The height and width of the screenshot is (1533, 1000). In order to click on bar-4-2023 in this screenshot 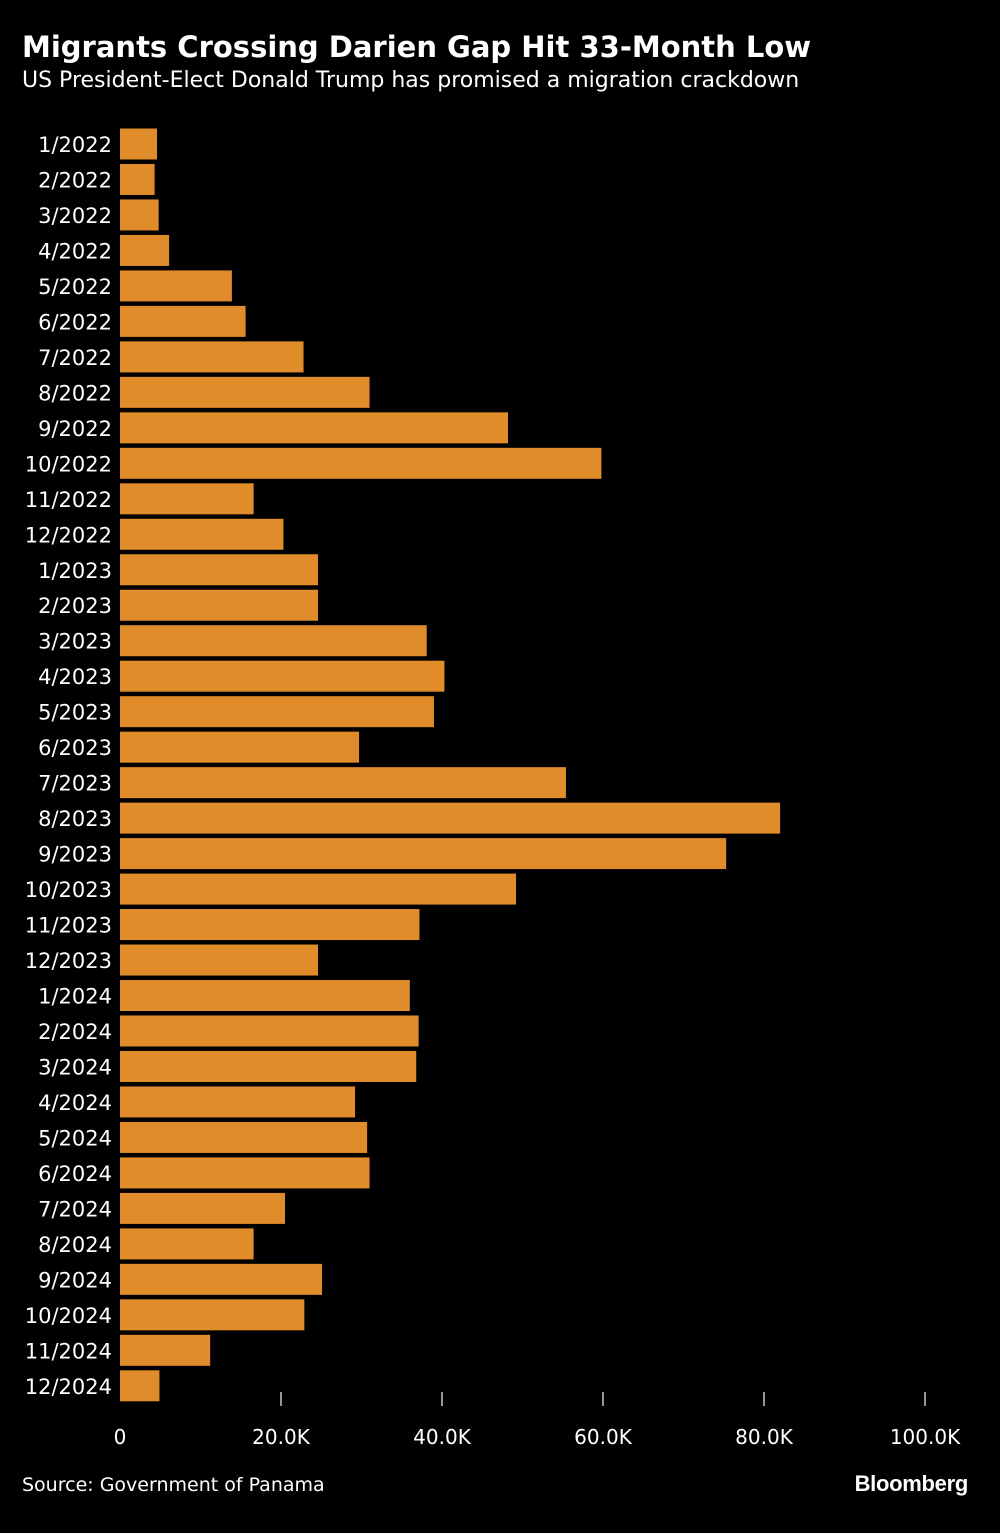, I will do `click(282, 676)`.